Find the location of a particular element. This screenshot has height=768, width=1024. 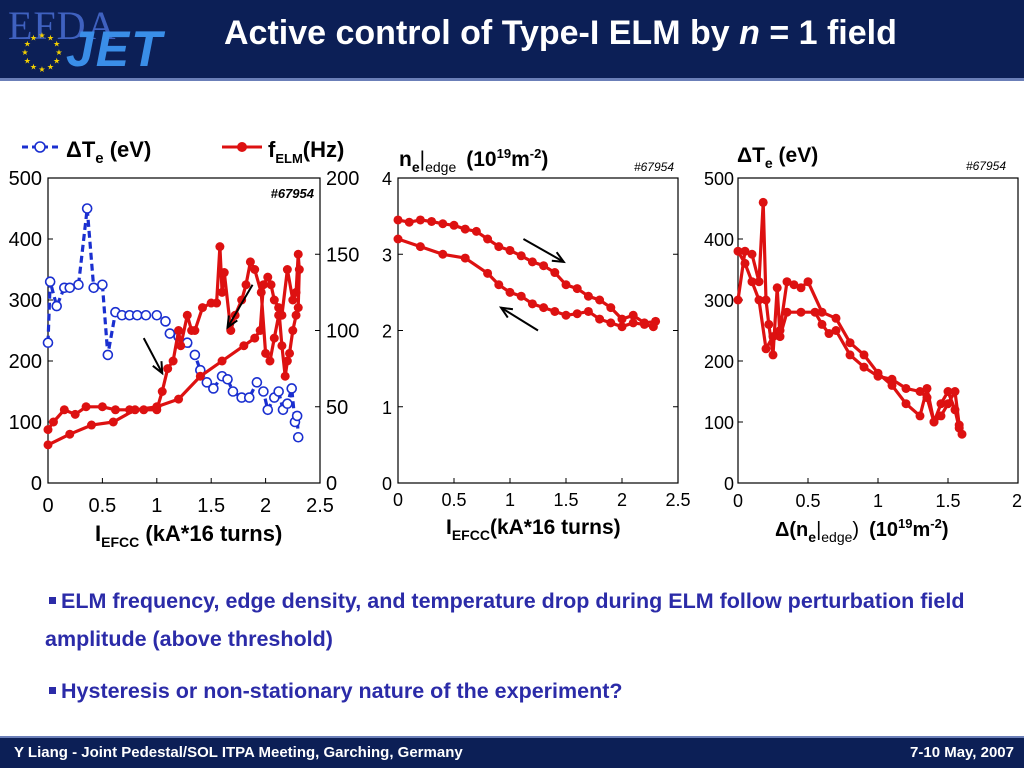

chart2-y-tick-label: 2 is located at coordinates (387, 332).